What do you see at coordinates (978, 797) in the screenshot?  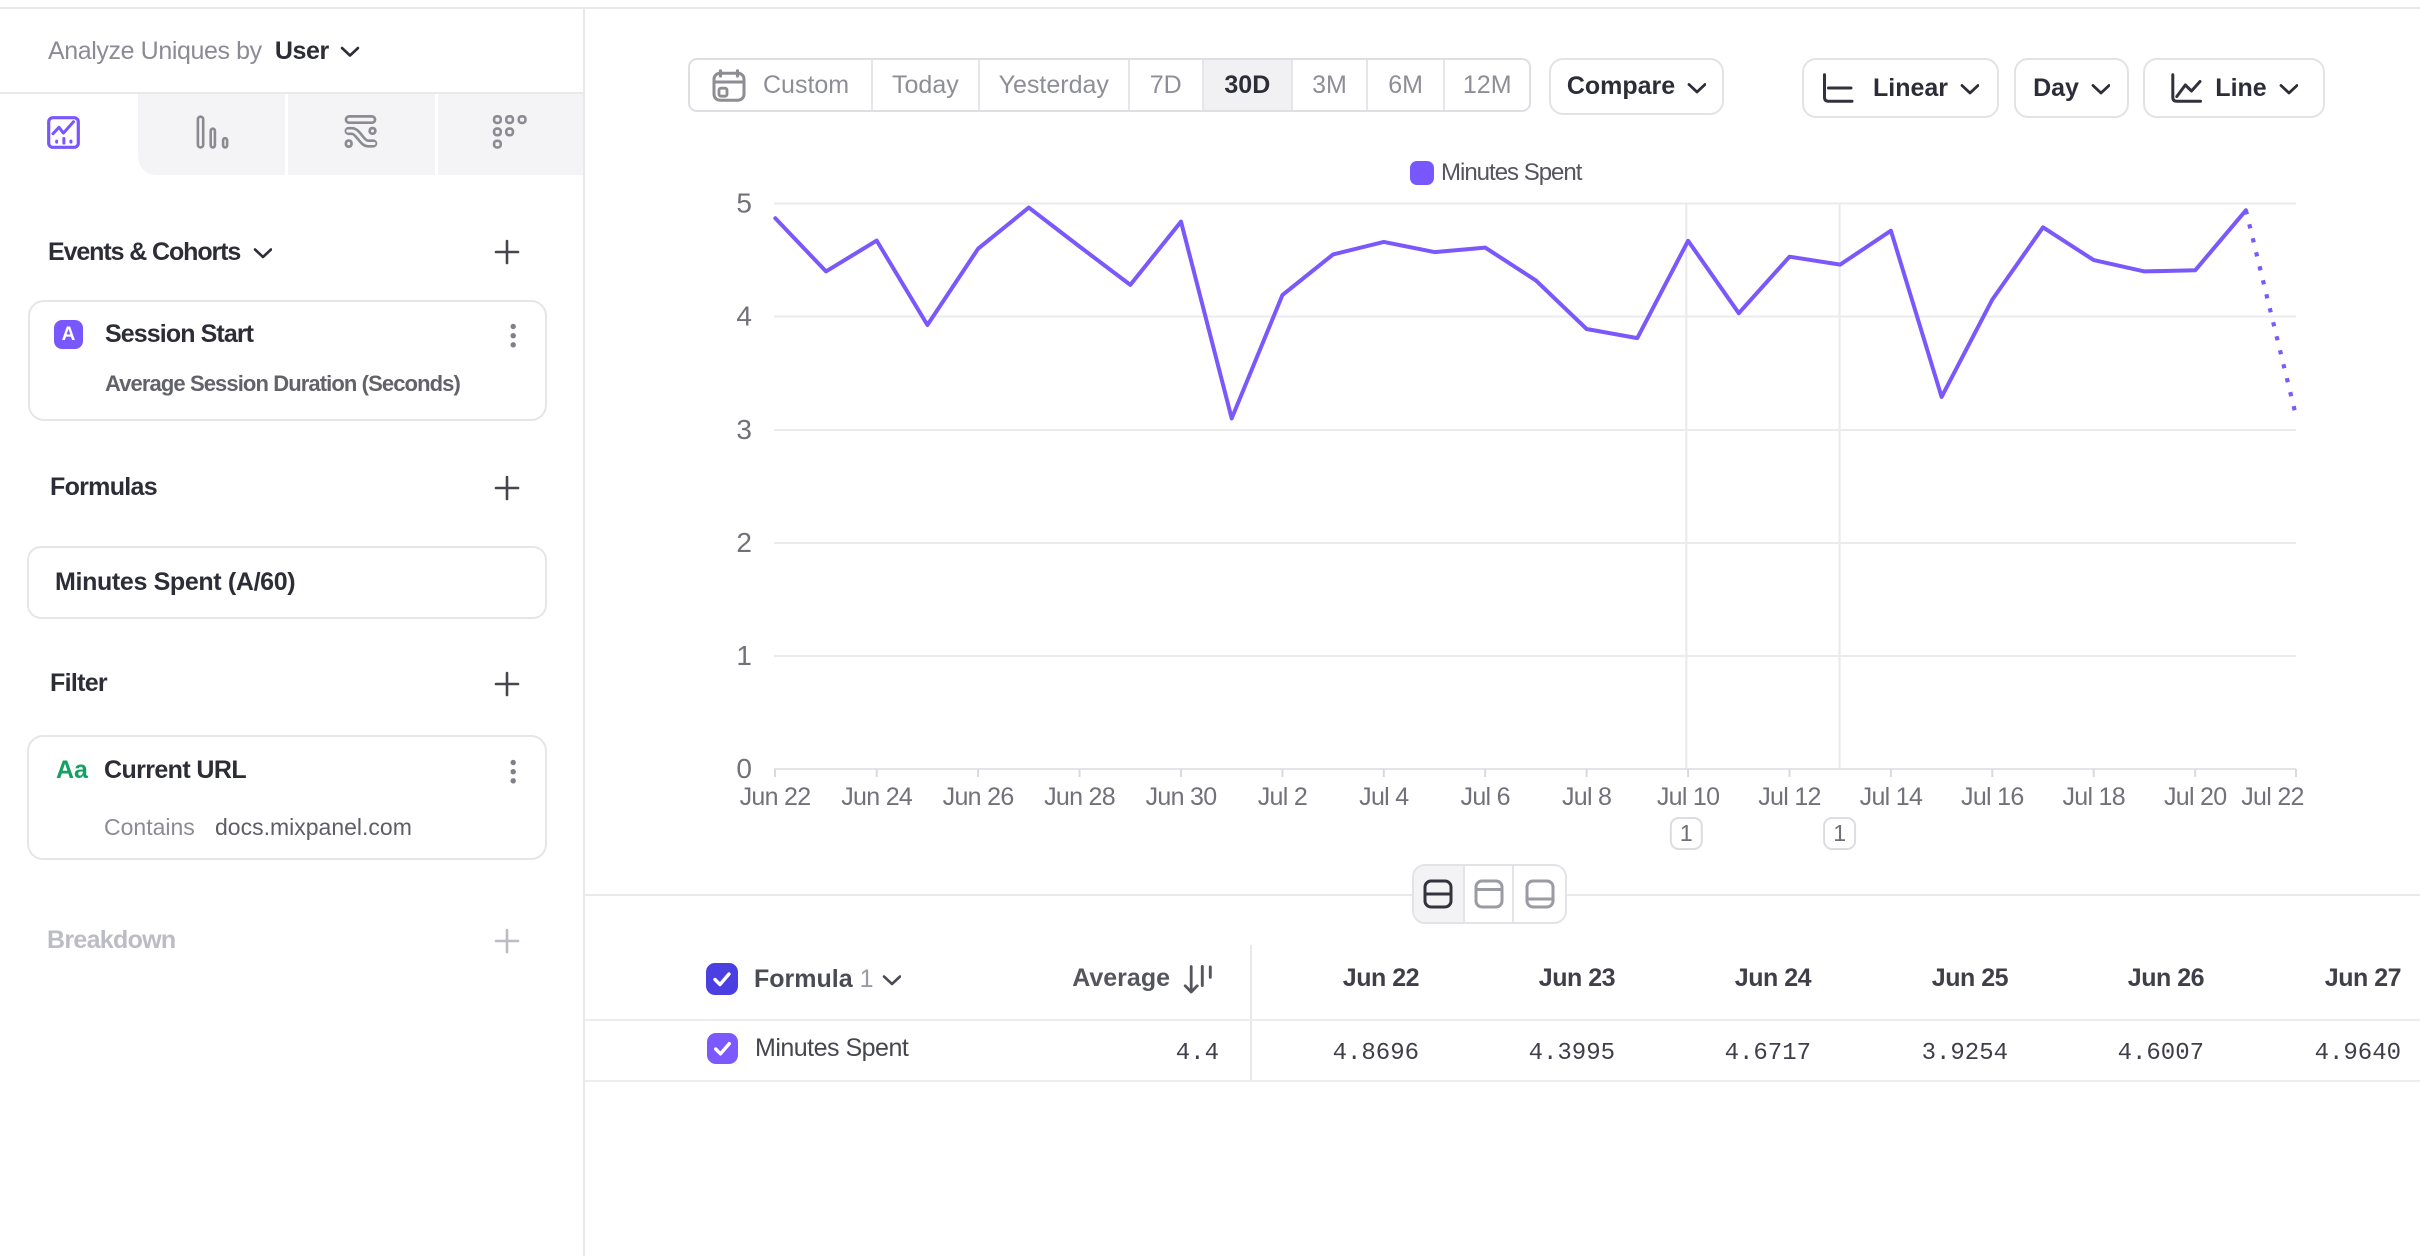 I see `svg-text: Jun 26` at bounding box center [978, 797].